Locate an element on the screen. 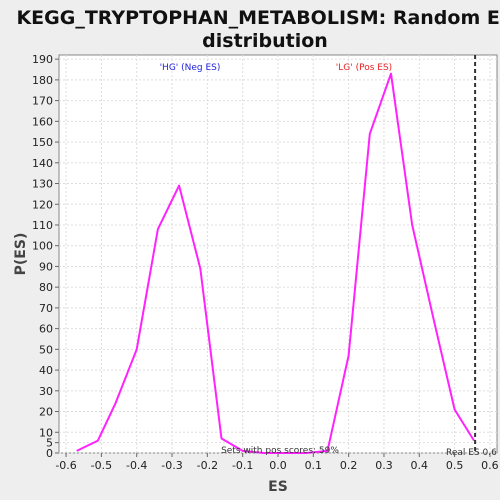  y-axis-label: P(ES) is located at coordinates (21, 254).